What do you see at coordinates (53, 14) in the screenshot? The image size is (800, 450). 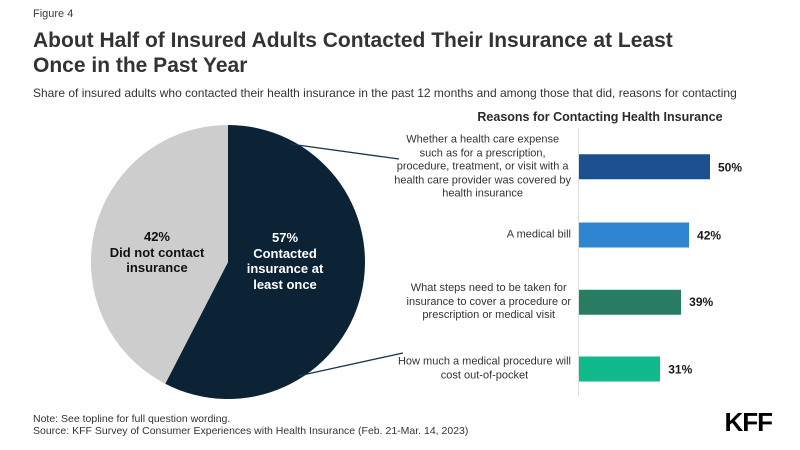 I see `figure-label: Figure 4` at bounding box center [53, 14].